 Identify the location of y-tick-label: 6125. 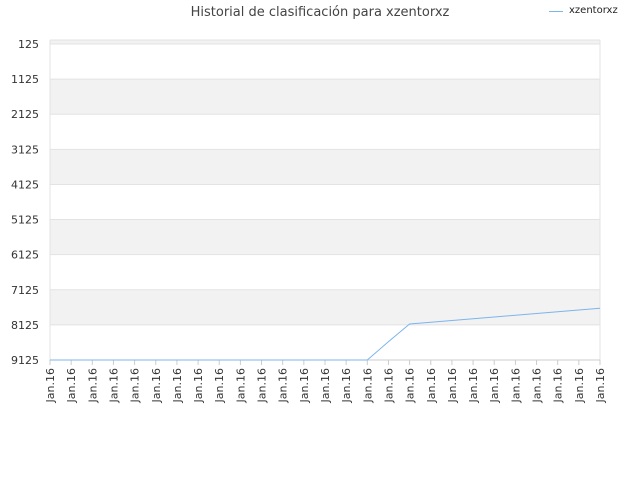
(25, 255).